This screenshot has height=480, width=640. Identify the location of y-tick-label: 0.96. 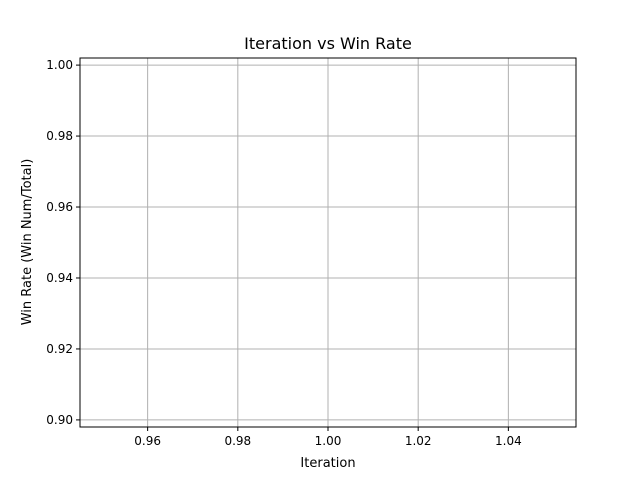
(59, 207).